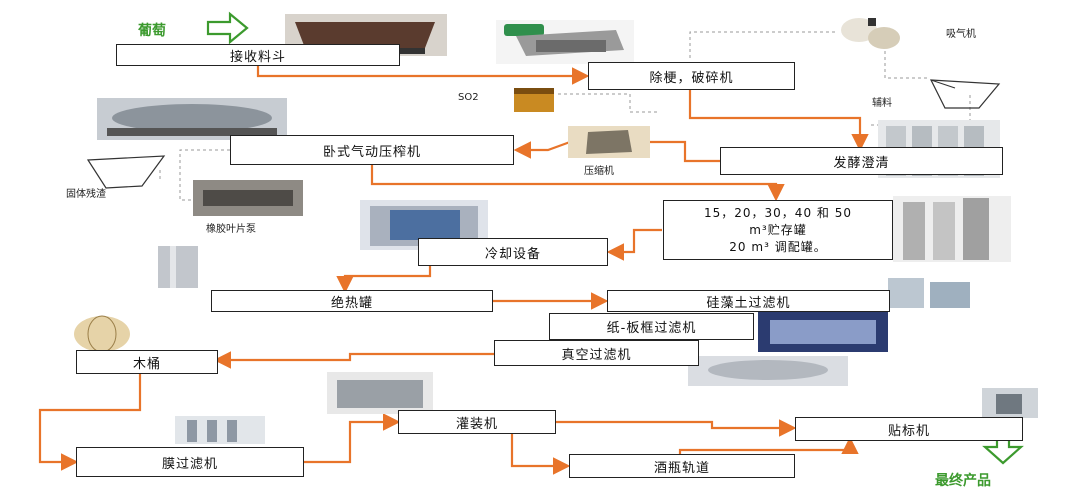 This screenshot has width=1081, height=490. Describe the element at coordinates (961, 34) in the screenshot. I see `label-gas-machine: 吸气机` at that location.